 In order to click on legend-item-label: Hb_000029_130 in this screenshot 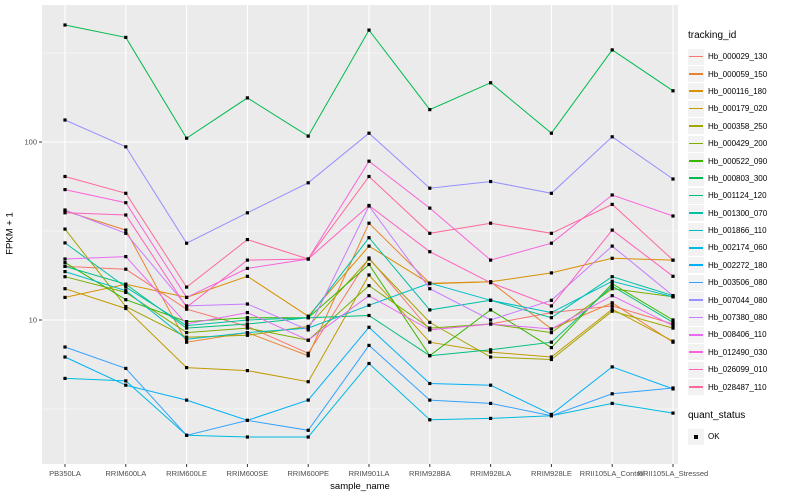, I will do `click(738, 57)`.